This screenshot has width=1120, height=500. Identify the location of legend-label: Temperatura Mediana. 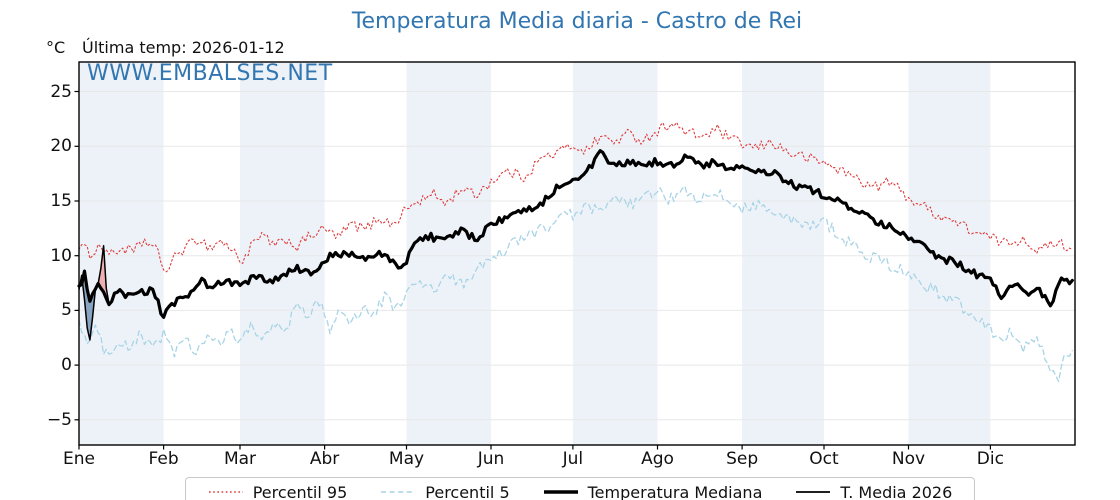
(675, 491).